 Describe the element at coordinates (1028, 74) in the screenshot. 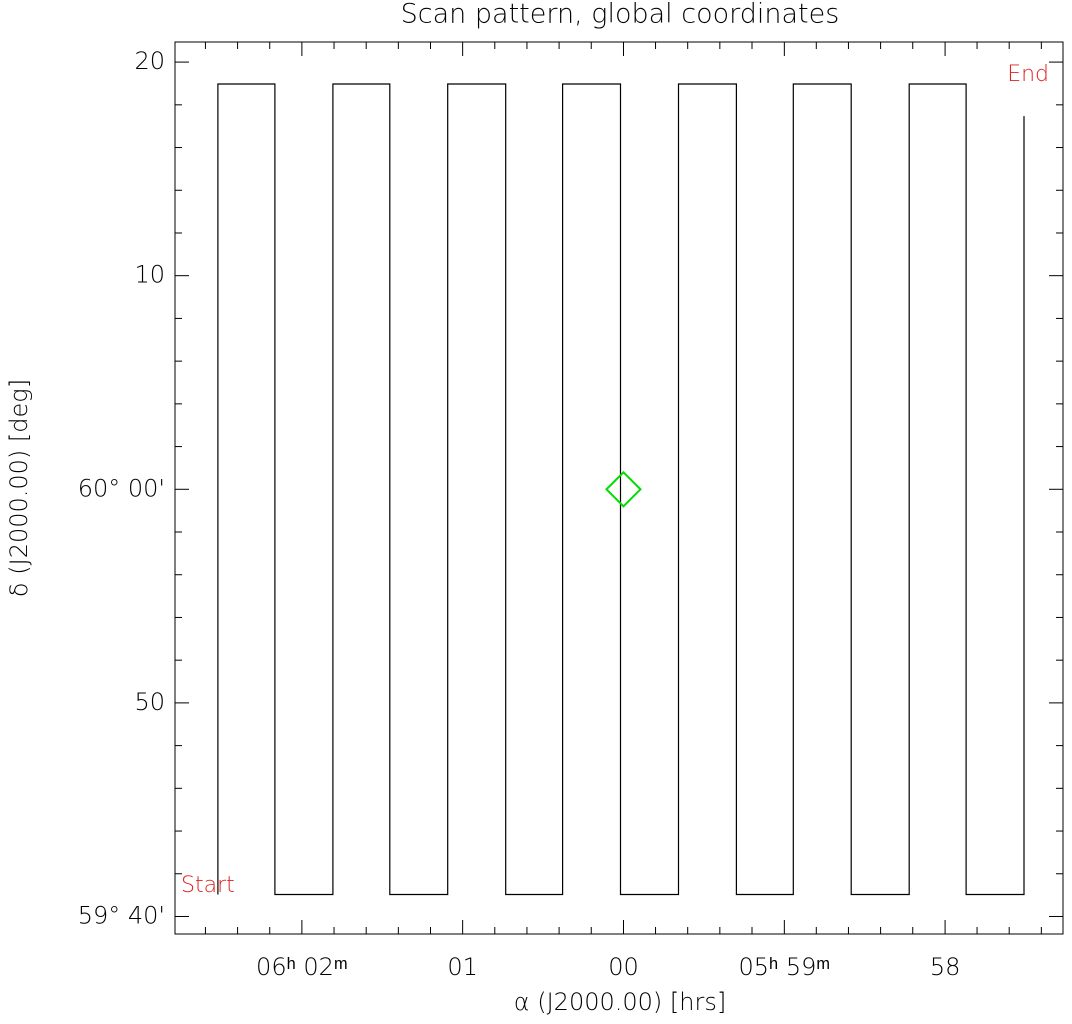

I see `annotation: End` at that location.